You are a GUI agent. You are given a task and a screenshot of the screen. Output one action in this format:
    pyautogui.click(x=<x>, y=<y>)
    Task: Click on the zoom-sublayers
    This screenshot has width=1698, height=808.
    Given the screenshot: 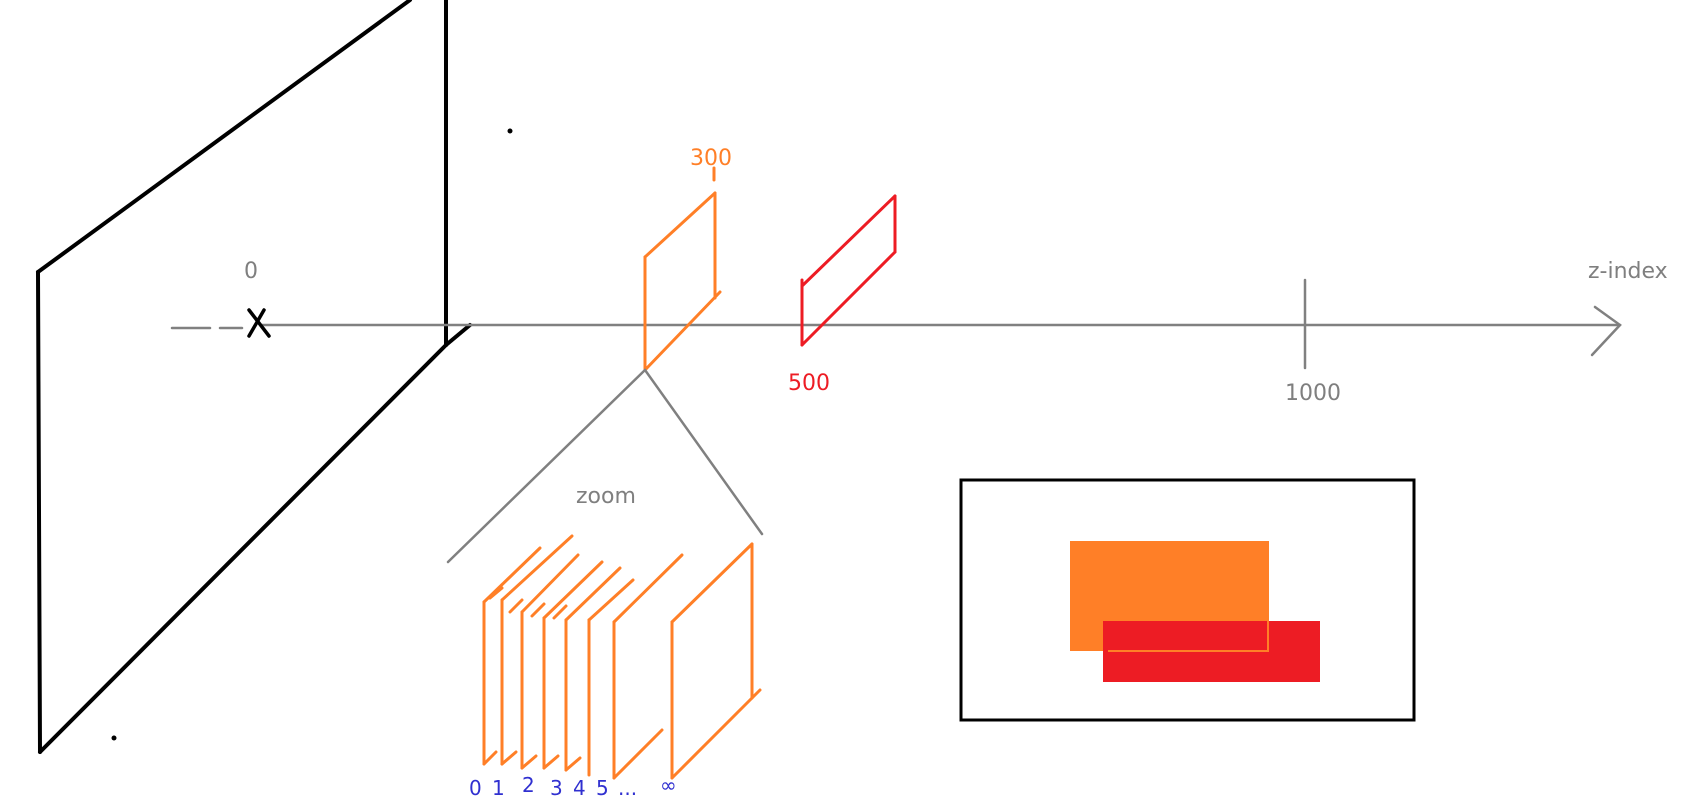 What is the action you would take?
    pyautogui.click(x=622, y=657)
    